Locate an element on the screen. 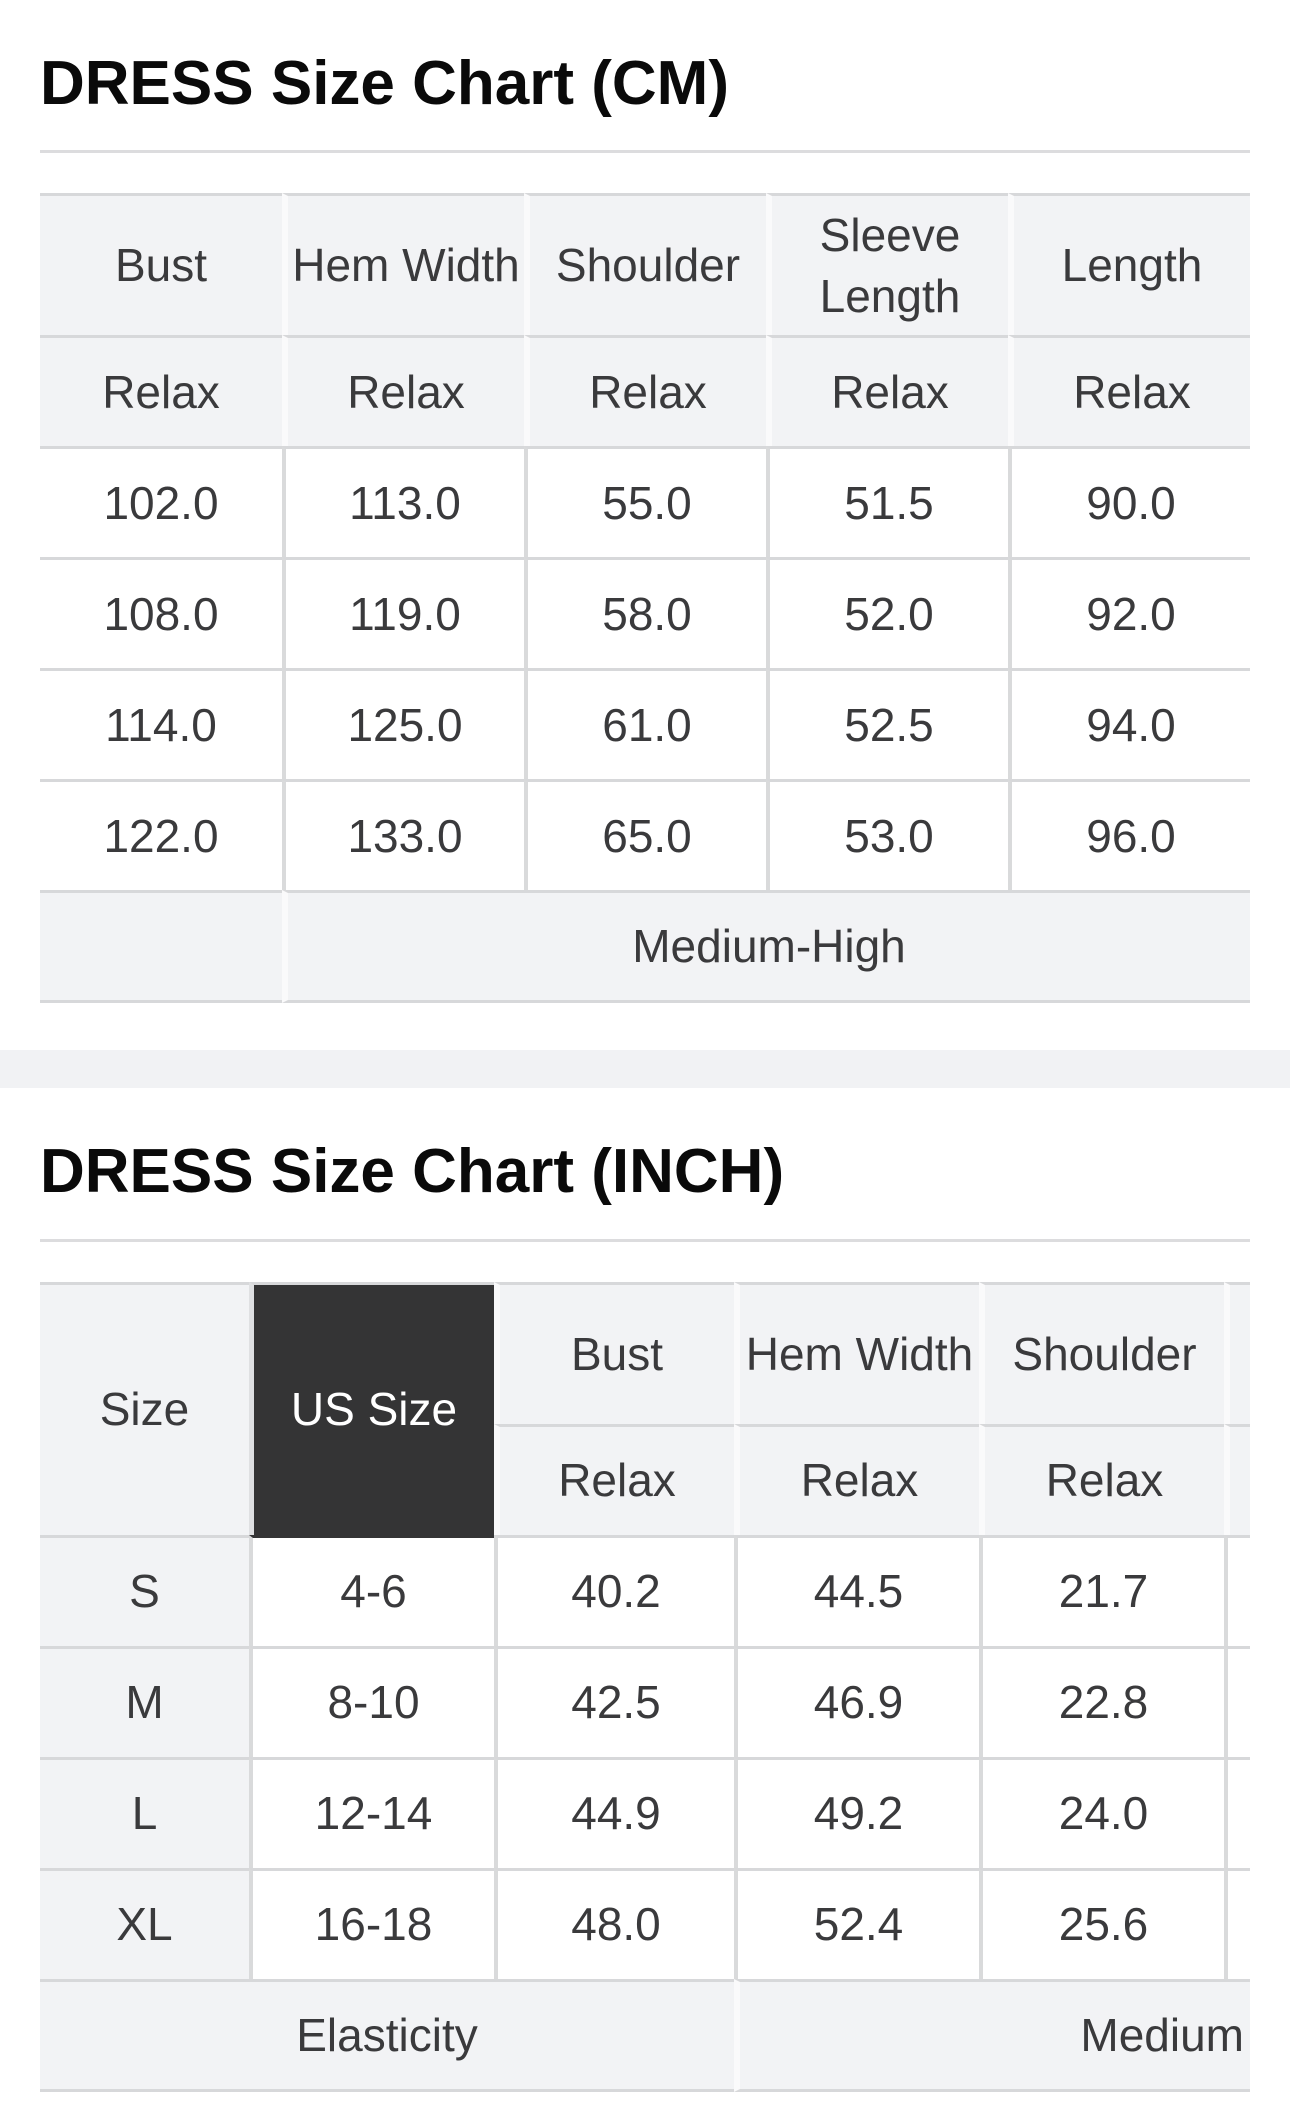 The image size is (1290, 2108). inch-section-title: DRESS Size Chart (INCH) is located at coordinates (412, 1172).